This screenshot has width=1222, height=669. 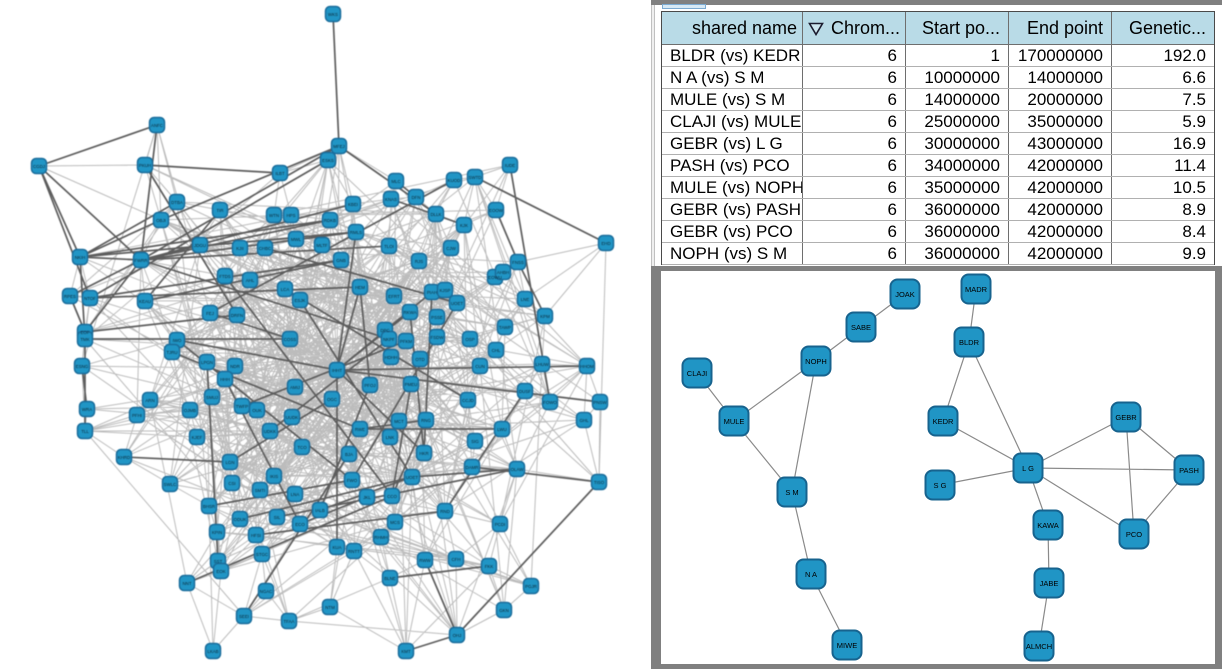 I want to click on svg-text: PFOJ, so click(x=369, y=385).